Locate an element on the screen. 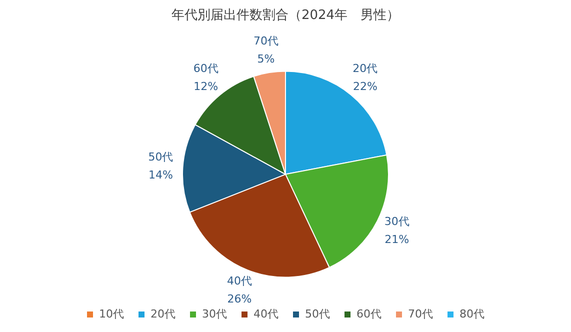 The width and height of the screenshot is (571, 332). legend-label: 20代 is located at coordinates (163, 313).